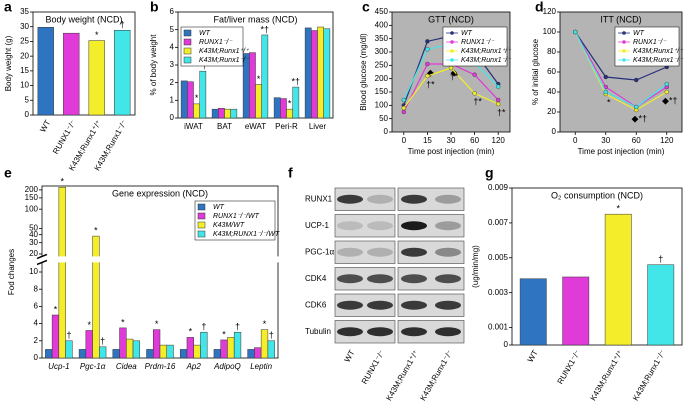  What do you see at coordinates (649, 376) in the screenshot?
I see `x-tick-label: K43M;Runx1⁻/⁻` at bounding box center [649, 376].